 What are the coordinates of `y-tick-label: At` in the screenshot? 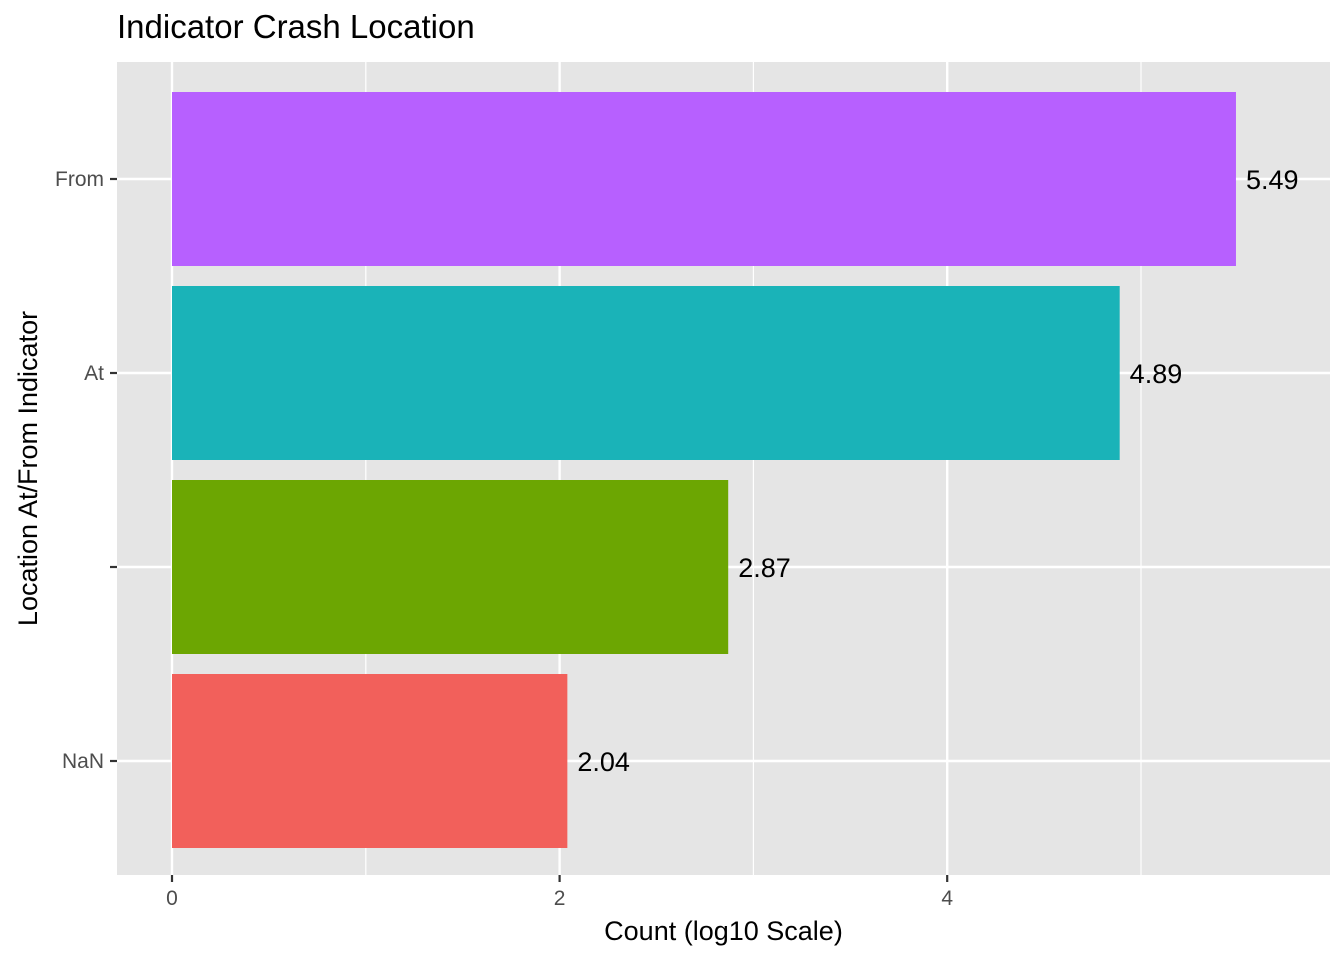 It's located at (94, 373).